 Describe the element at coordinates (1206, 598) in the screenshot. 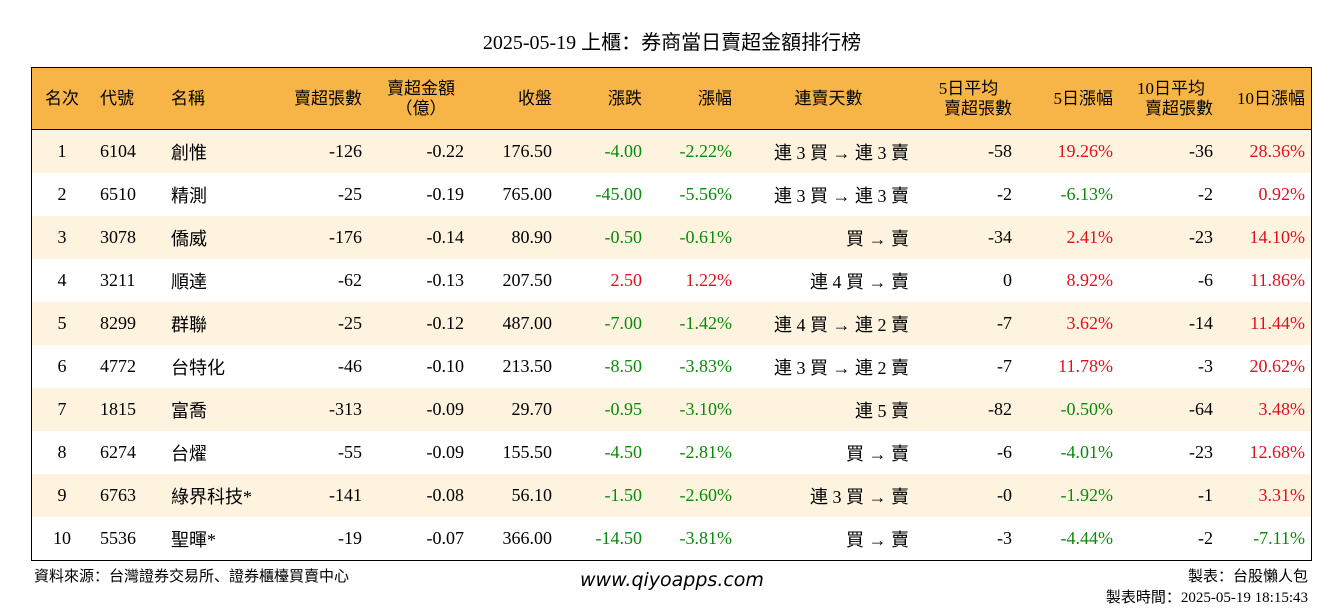

I see `made-time: 製表時間：2025-05-19 18:15:43` at that location.